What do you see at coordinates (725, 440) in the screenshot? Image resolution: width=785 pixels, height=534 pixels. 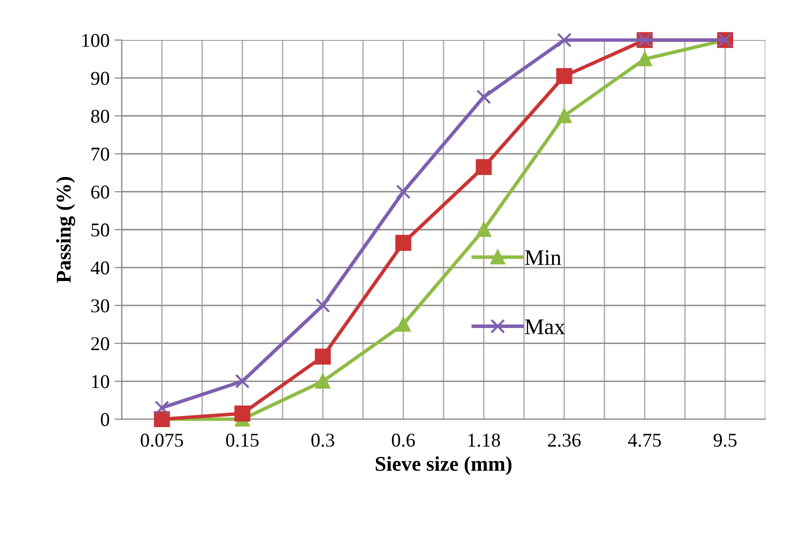 I see `x-tick-label: 9.5` at bounding box center [725, 440].